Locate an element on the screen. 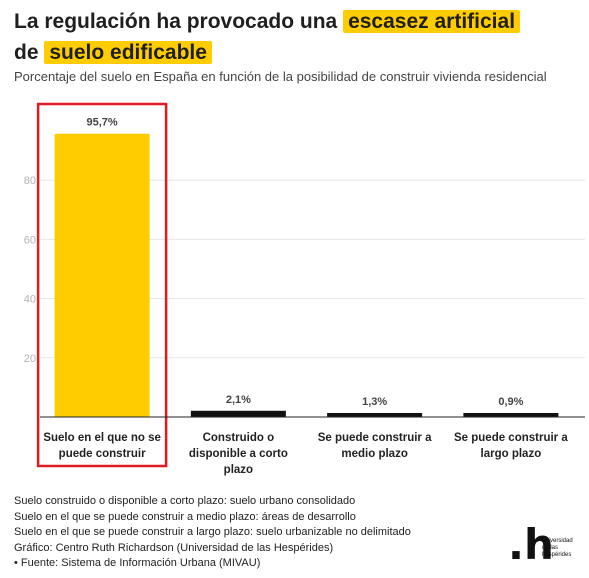 The image size is (589, 578). value-label: 0,9% is located at coordinates (510, 402).